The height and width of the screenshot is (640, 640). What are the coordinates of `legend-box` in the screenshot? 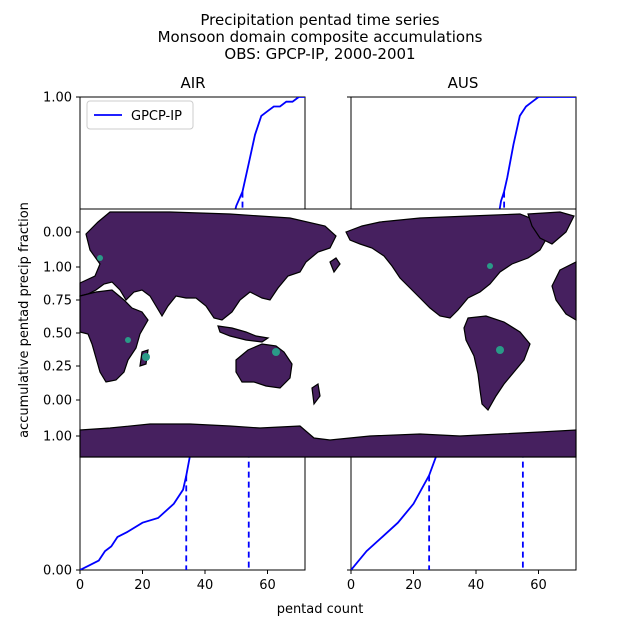 It's located at (140, 115).